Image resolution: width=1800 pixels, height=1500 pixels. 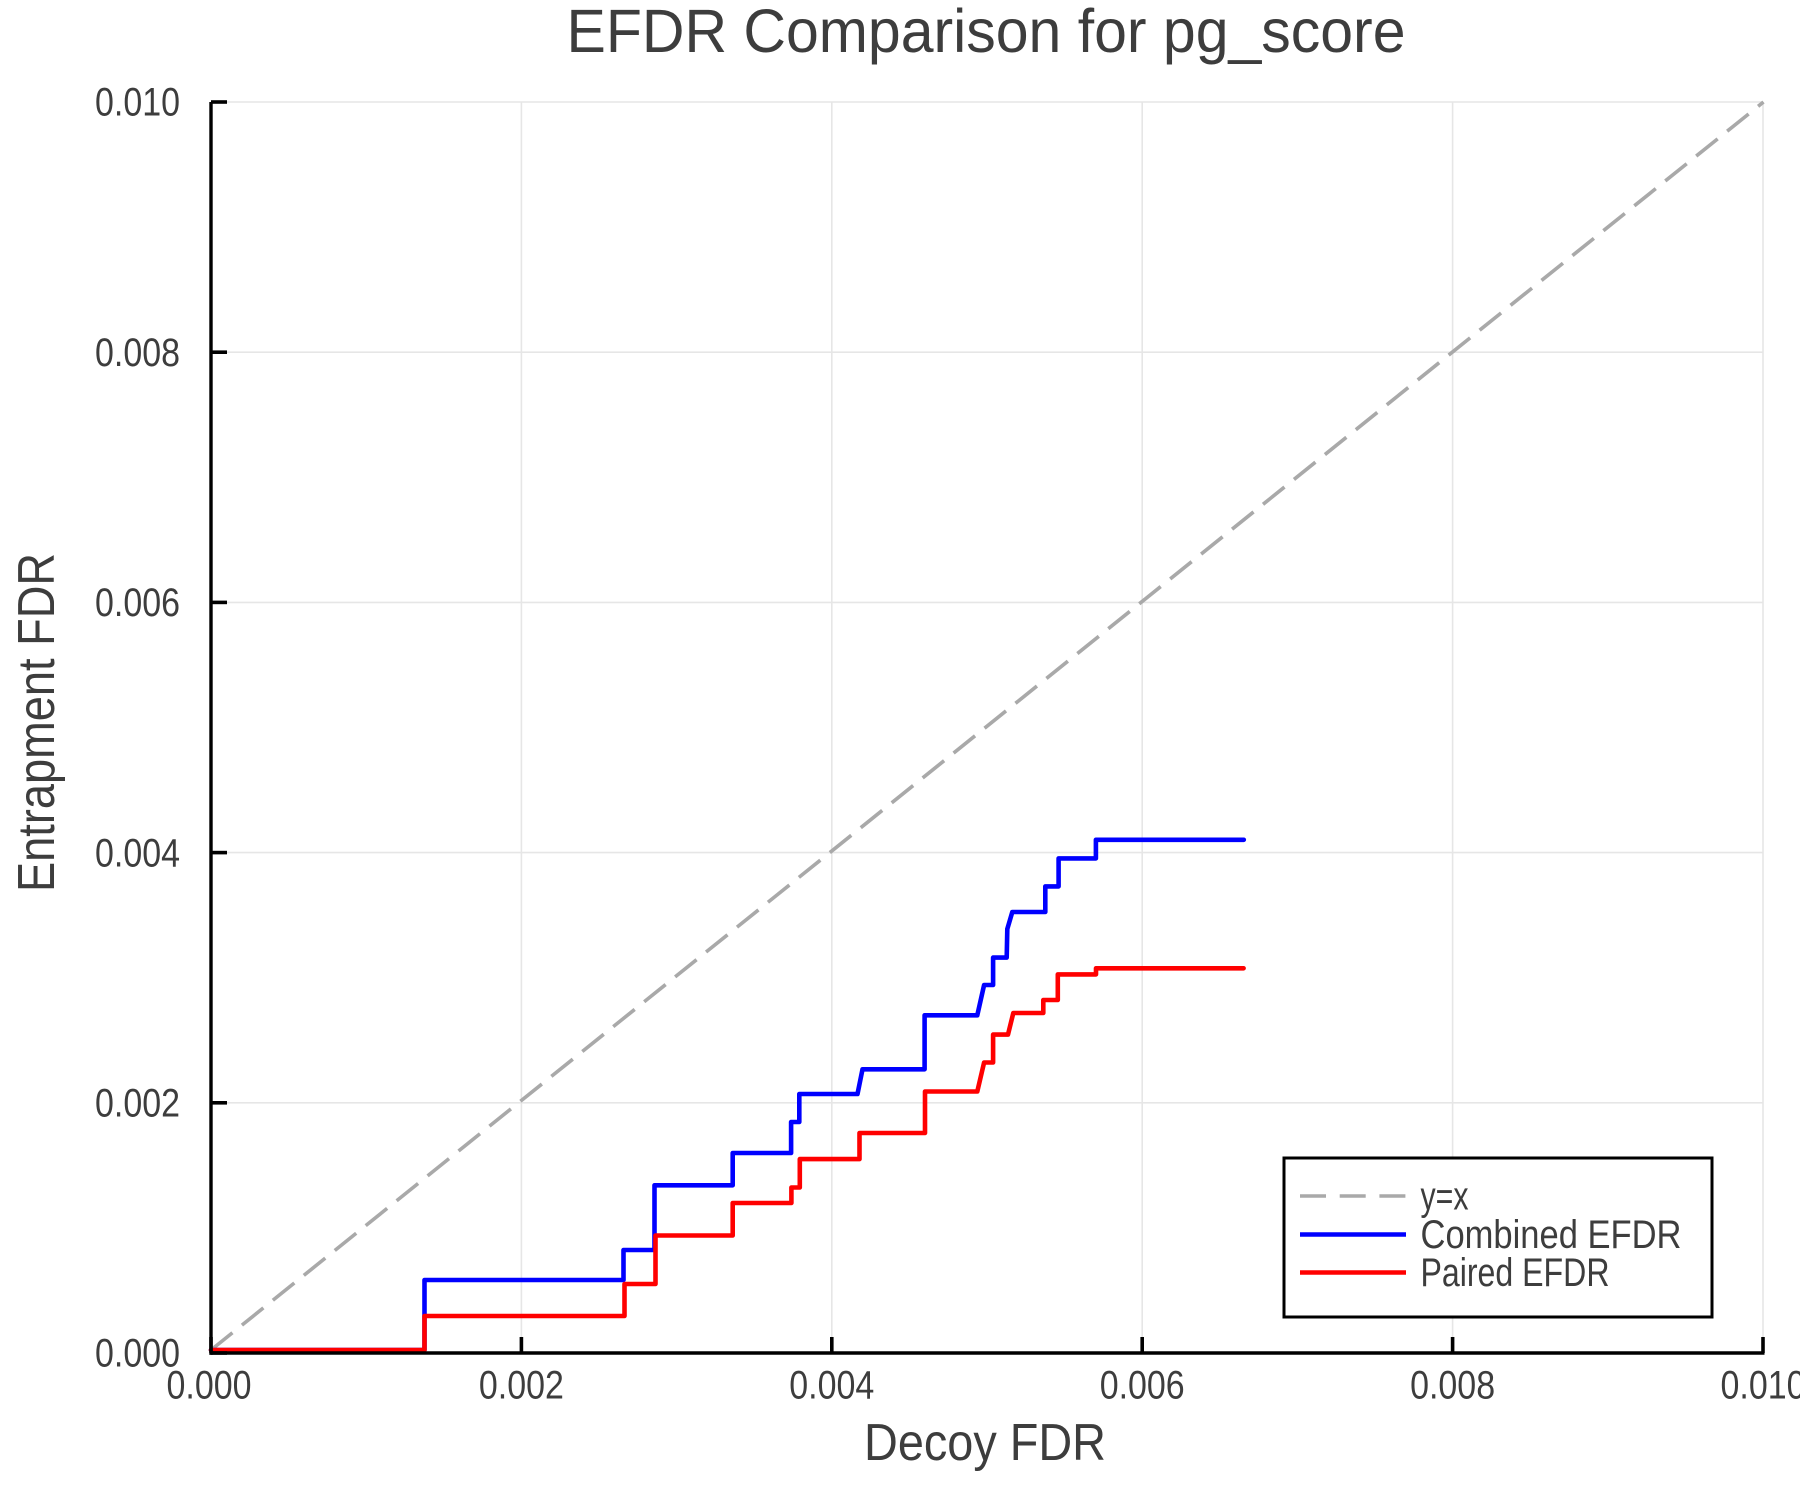 What do you see at coordinates (986, 32) in the screenshot?
I see `svg-text: EFDR Comparison for pg_score` at bounding box center [986, 32].